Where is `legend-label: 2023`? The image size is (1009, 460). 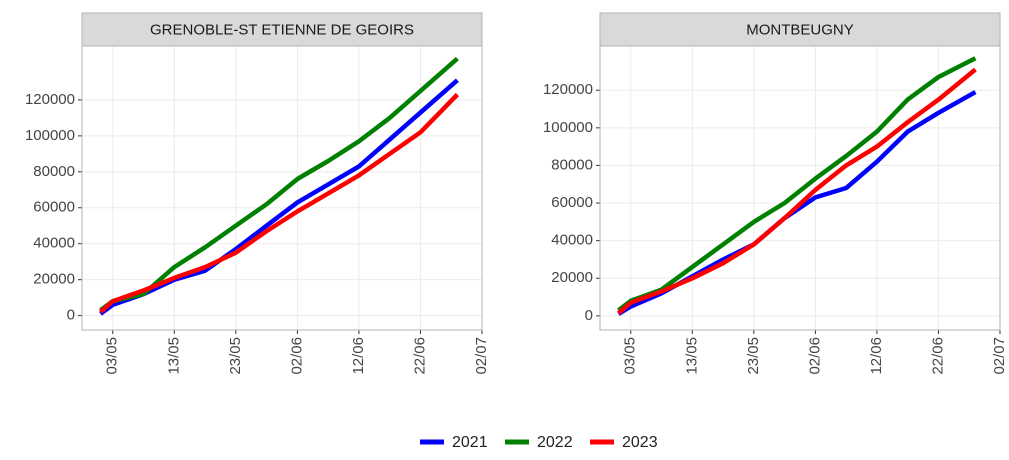 legend-label: 2023 is located at coordinates (640, 442).